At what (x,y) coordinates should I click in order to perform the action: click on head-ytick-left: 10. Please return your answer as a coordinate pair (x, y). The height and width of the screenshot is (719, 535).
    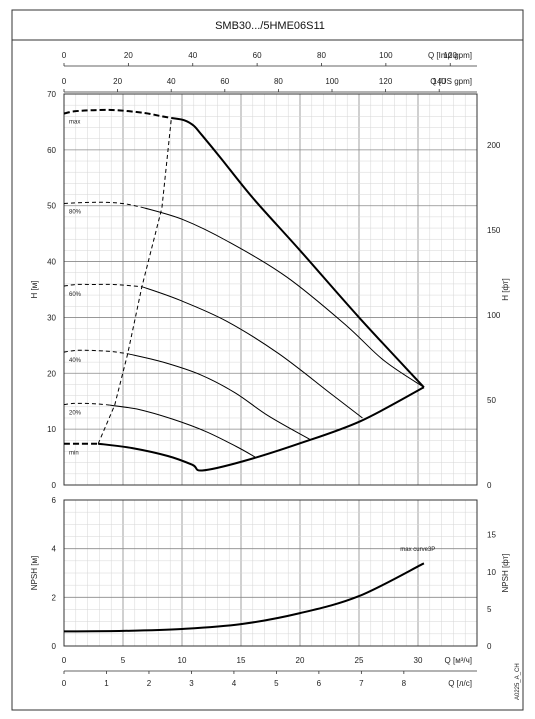
    Looking at the image, I should click on (51, 429).